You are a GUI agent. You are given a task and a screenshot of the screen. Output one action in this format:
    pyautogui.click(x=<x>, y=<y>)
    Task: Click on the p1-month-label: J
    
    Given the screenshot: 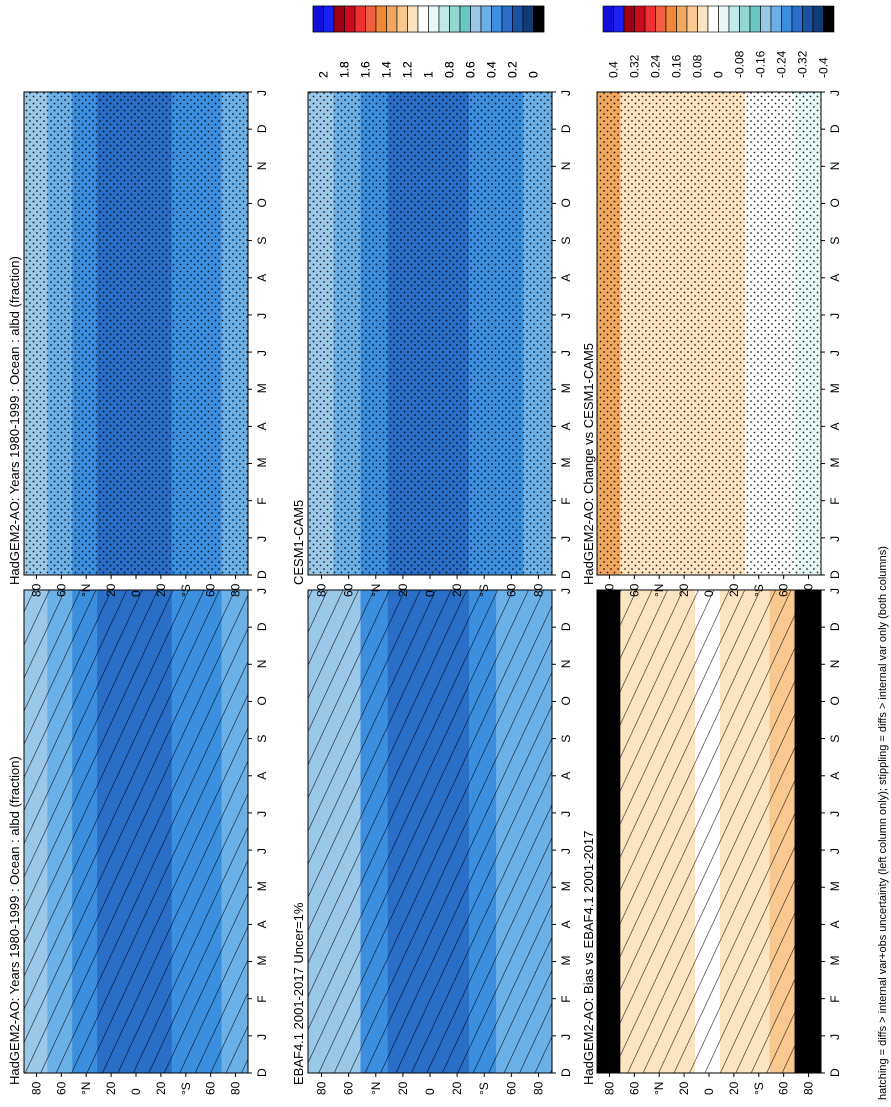 What is the action you would take?
    pyautogui.click(x=262, y=851)
    